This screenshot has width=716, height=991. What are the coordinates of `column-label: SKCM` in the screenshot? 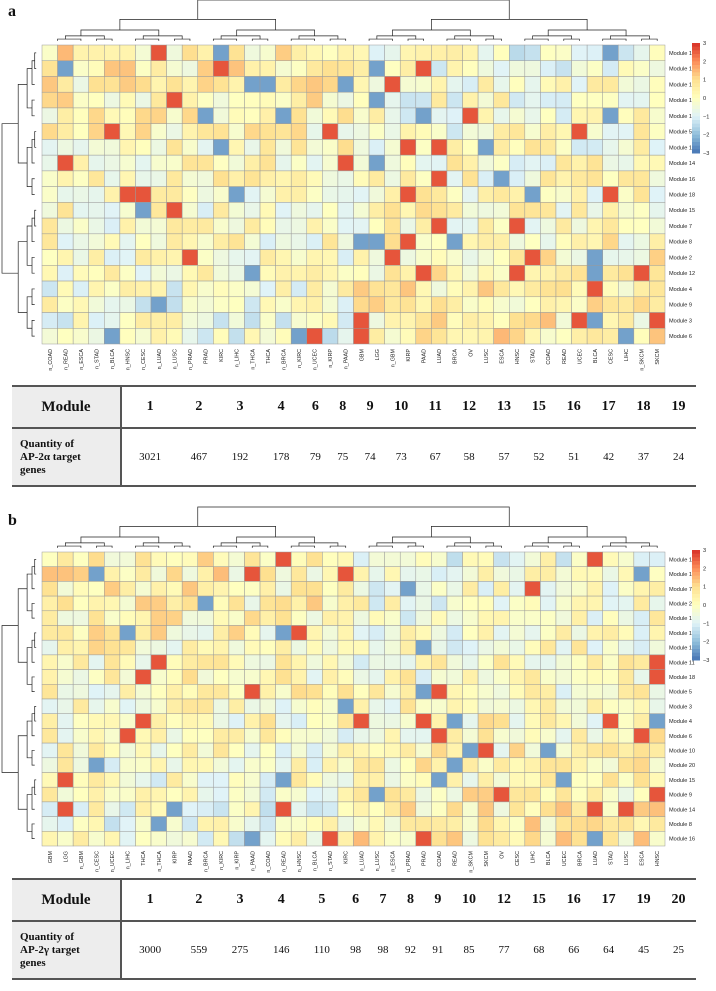 It's located at (487, 858).